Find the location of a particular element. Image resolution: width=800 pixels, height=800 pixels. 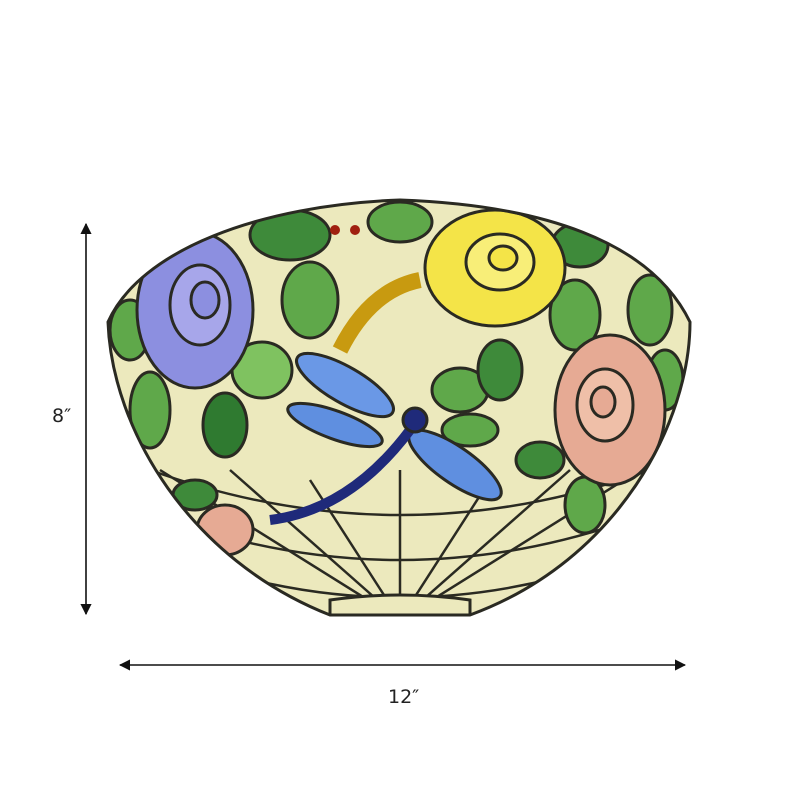

amber-stem is located at coordinates (377, 313).